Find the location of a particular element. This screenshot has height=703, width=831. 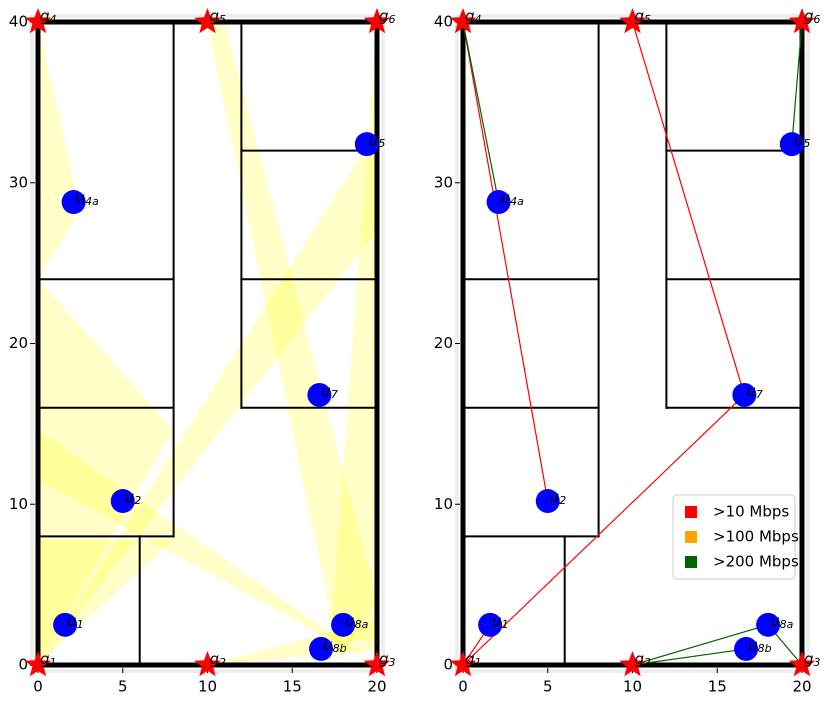

legend-label: >100 Mbps is located at coordinates (756, 537).